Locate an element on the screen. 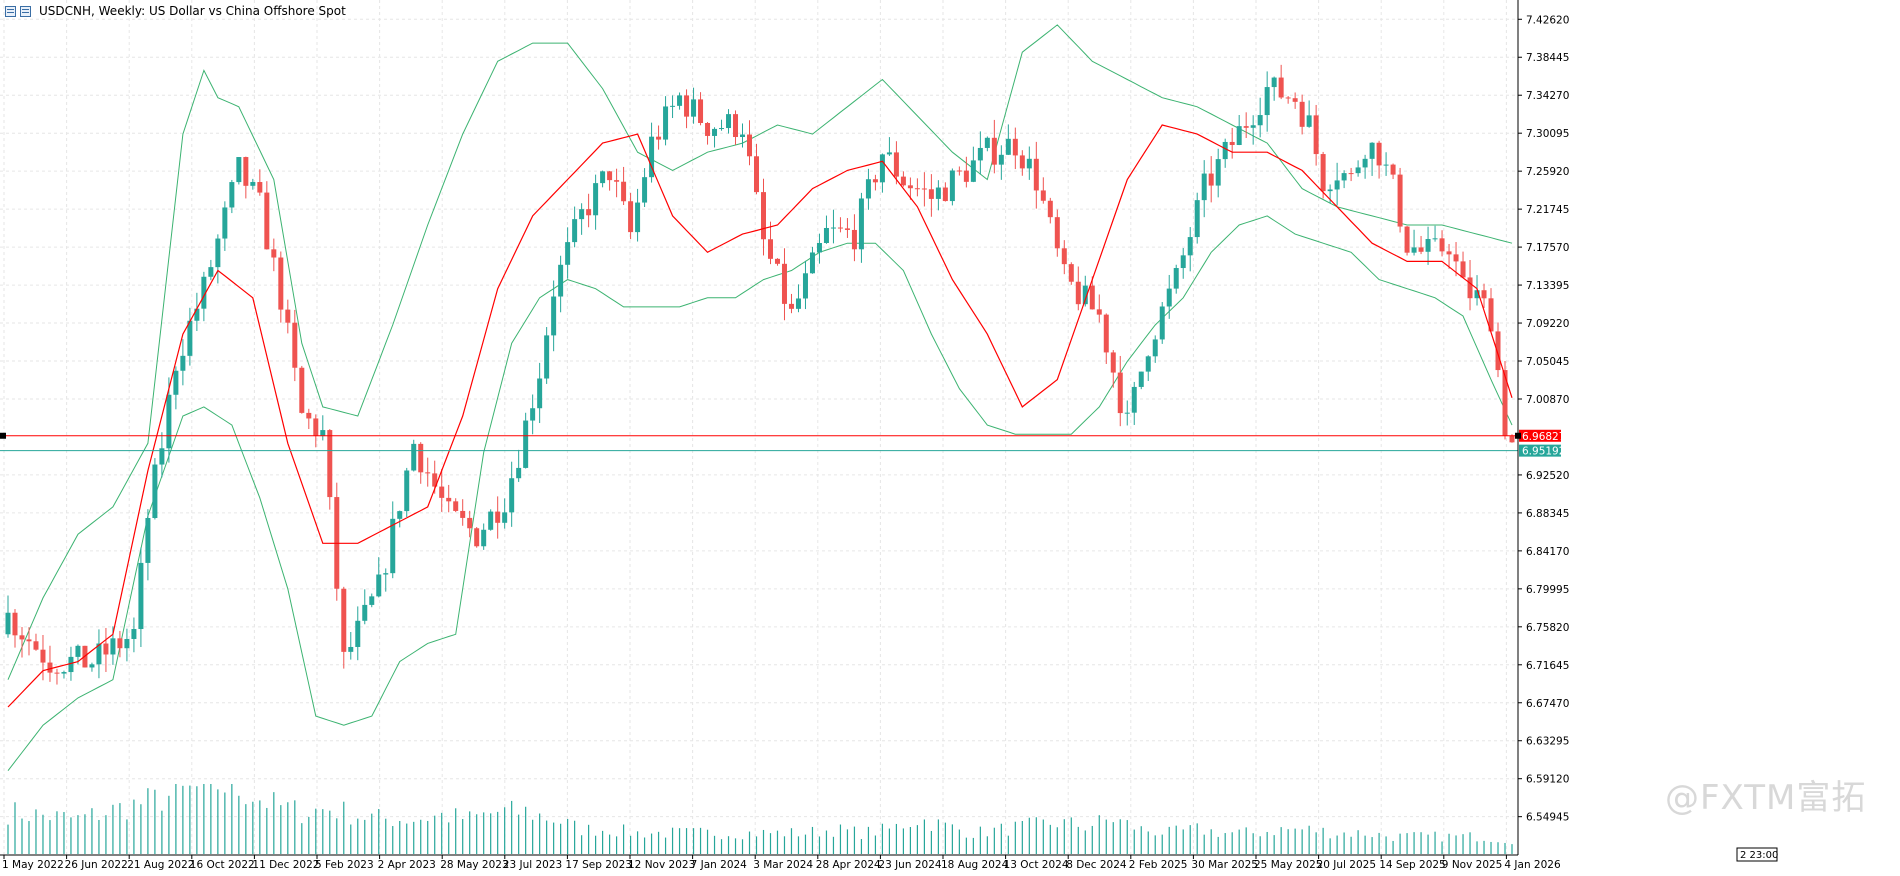 This screenshot has width=1900, height=876. x-tick-label: 7 Jan 2024 is located at coordinates (719, 865).